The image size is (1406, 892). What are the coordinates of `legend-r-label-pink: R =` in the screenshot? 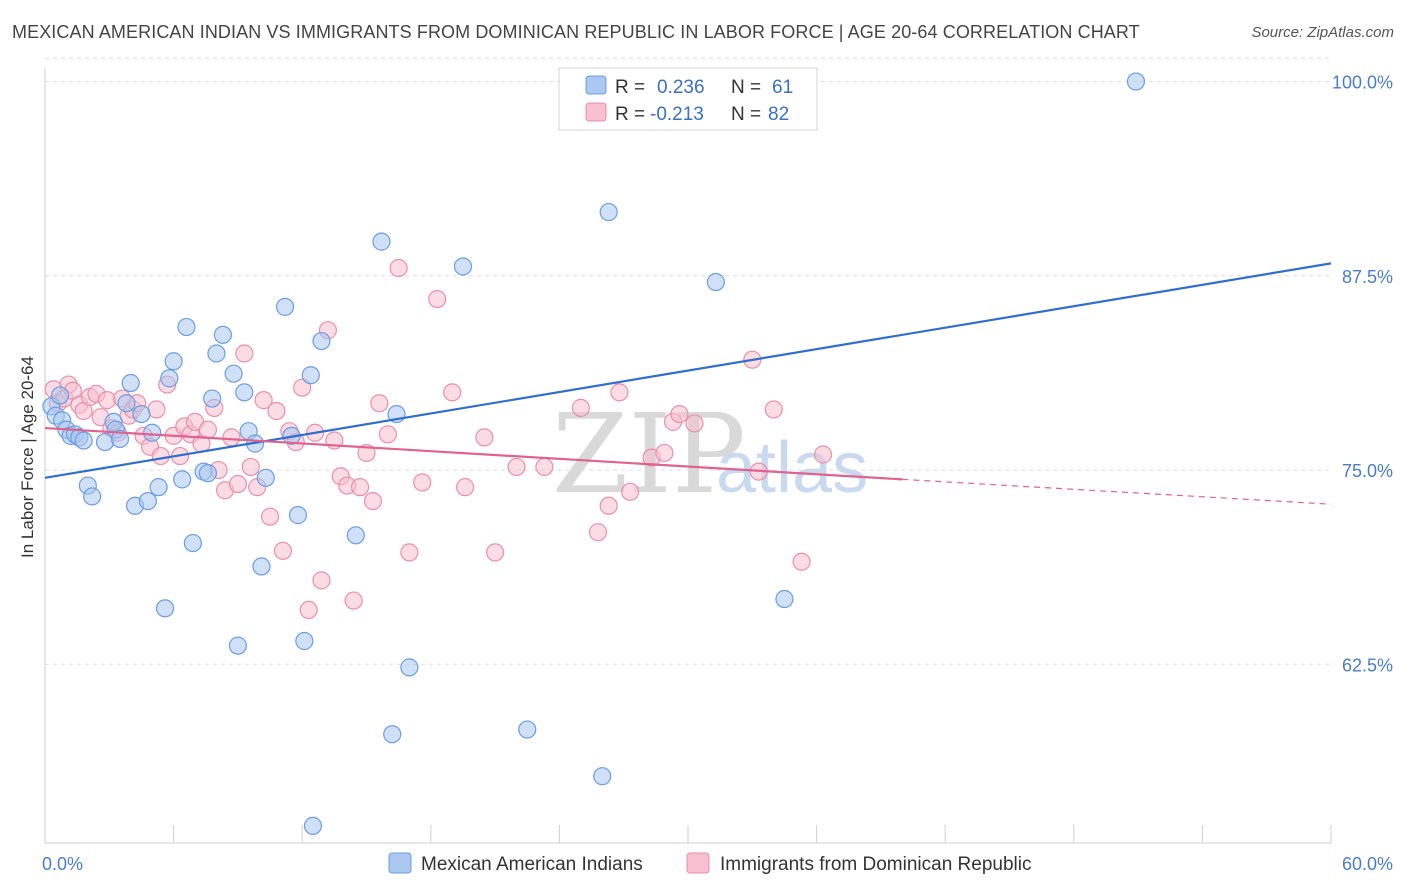 It's located at (630, 114).